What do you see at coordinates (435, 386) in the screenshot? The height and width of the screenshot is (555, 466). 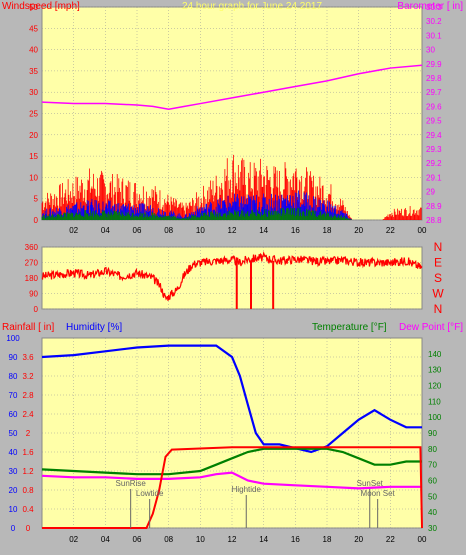 I see `temp-tick-label: 120` at bounding box center [435, 386].